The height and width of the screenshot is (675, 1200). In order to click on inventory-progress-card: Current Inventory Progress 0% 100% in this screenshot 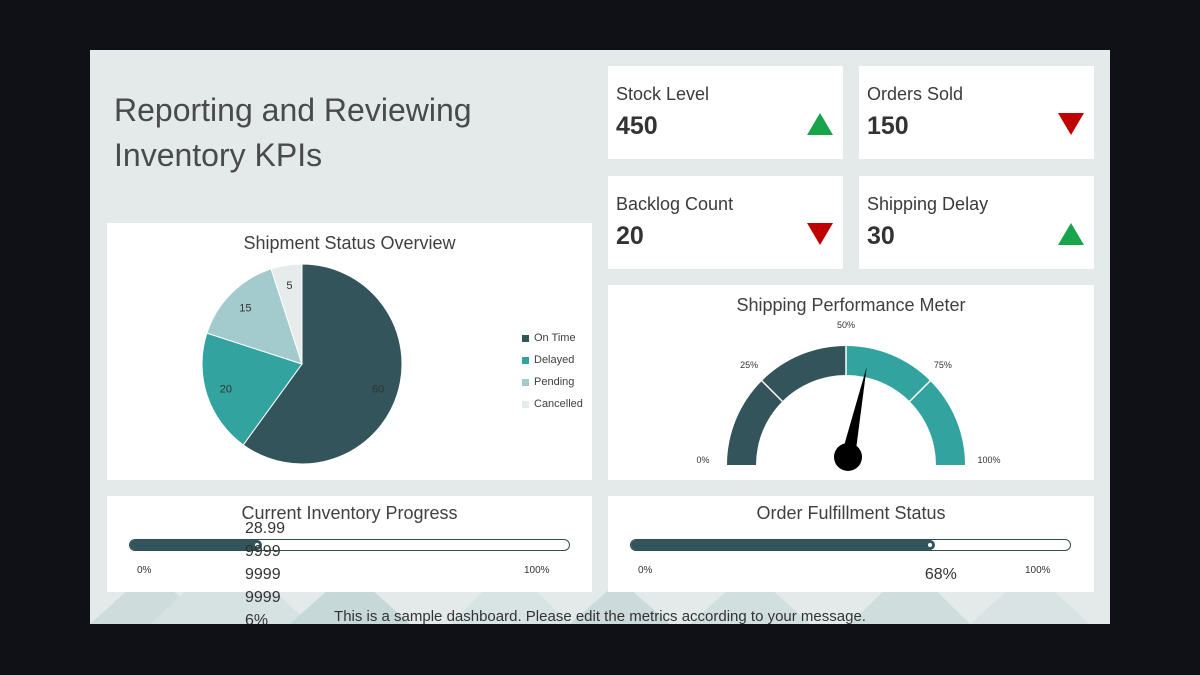, I will do `click(349, 544)`.